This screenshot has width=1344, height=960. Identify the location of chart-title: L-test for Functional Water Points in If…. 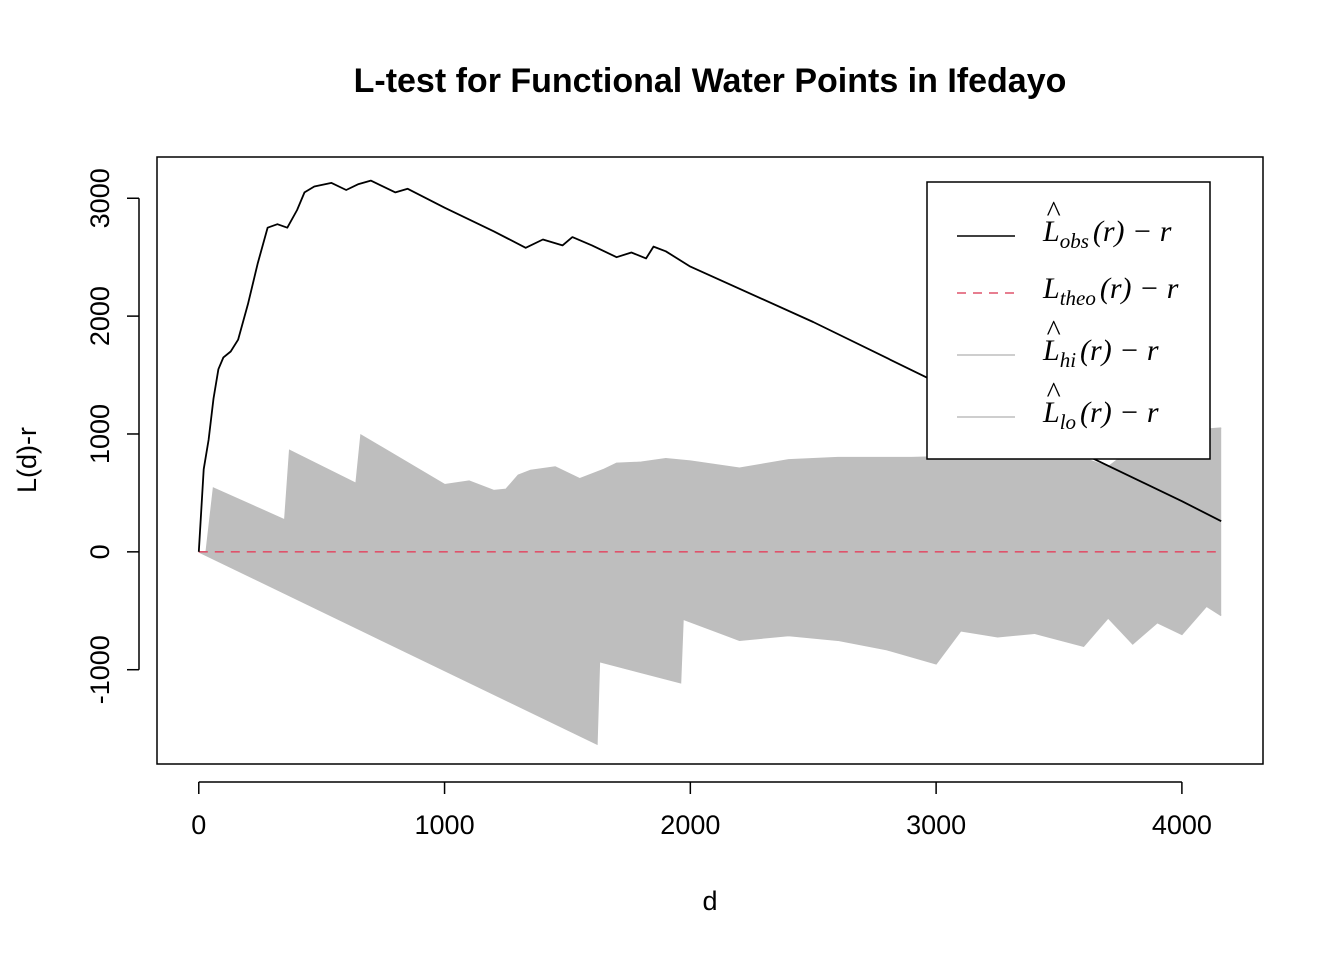
(710, 81).